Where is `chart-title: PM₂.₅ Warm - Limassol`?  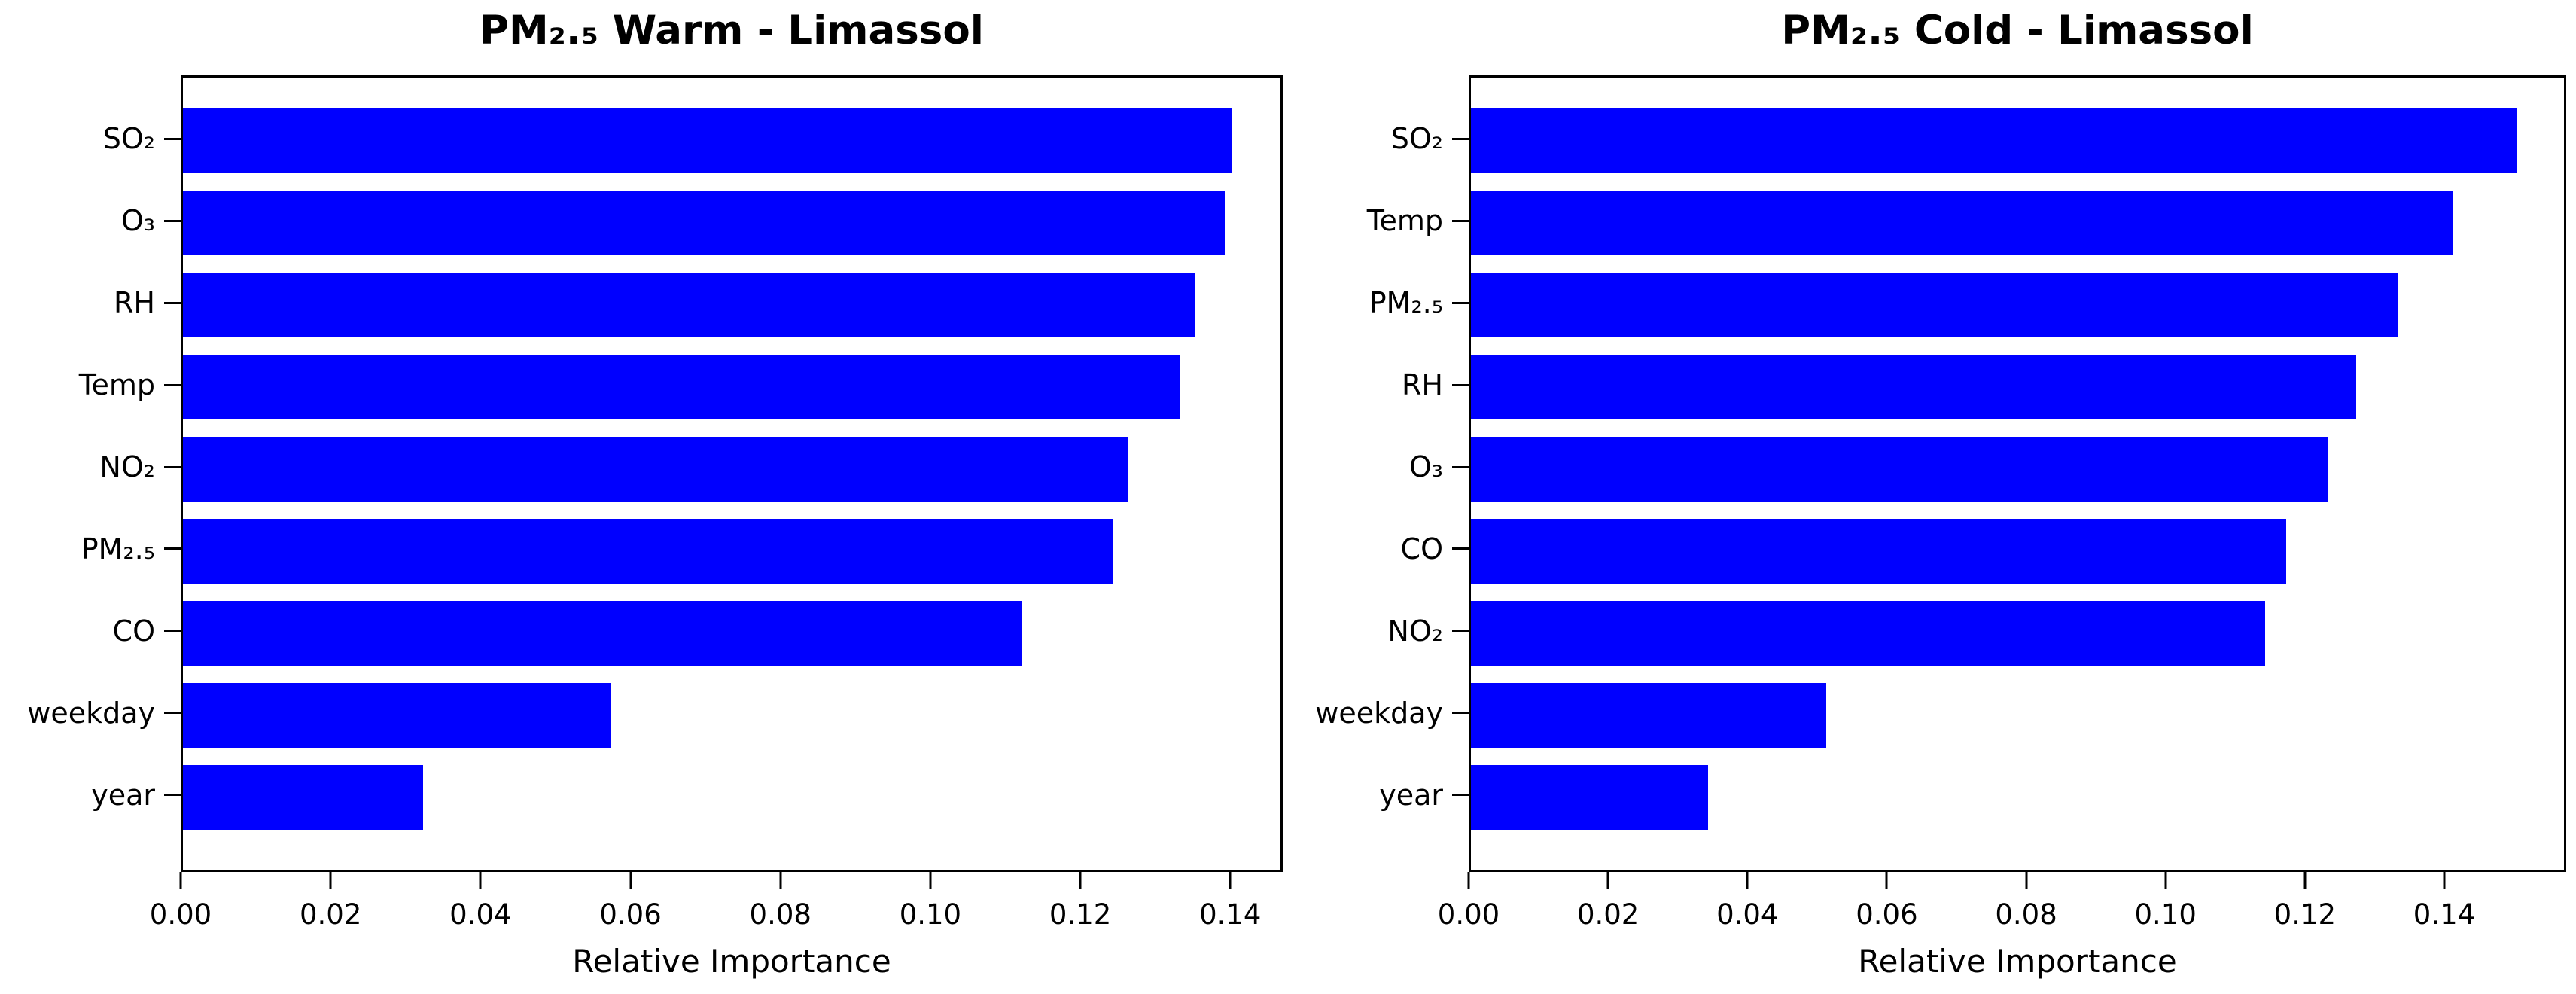 chart-title: PM₂.₅ Warm - Limassol is located at coordinates (732, 31).